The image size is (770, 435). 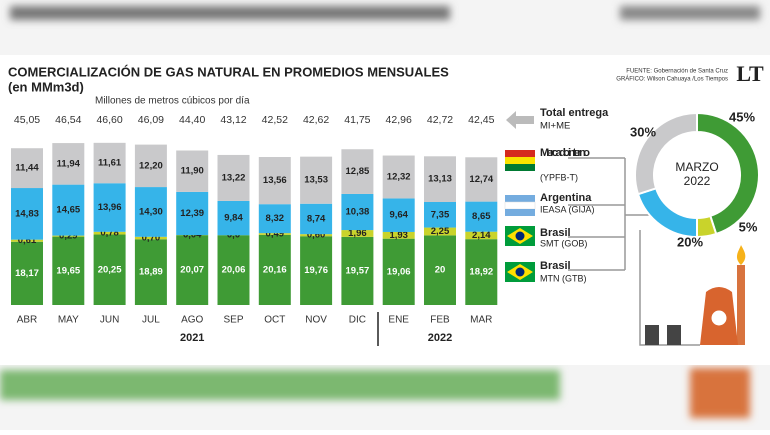 I want to click on legend-total: Total entrega, so click(x=574, y=113).